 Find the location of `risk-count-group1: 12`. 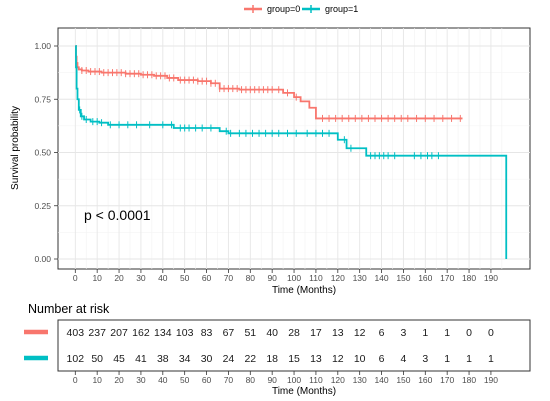

risk-count-group1: 12 is located at coordinates (338, 359).